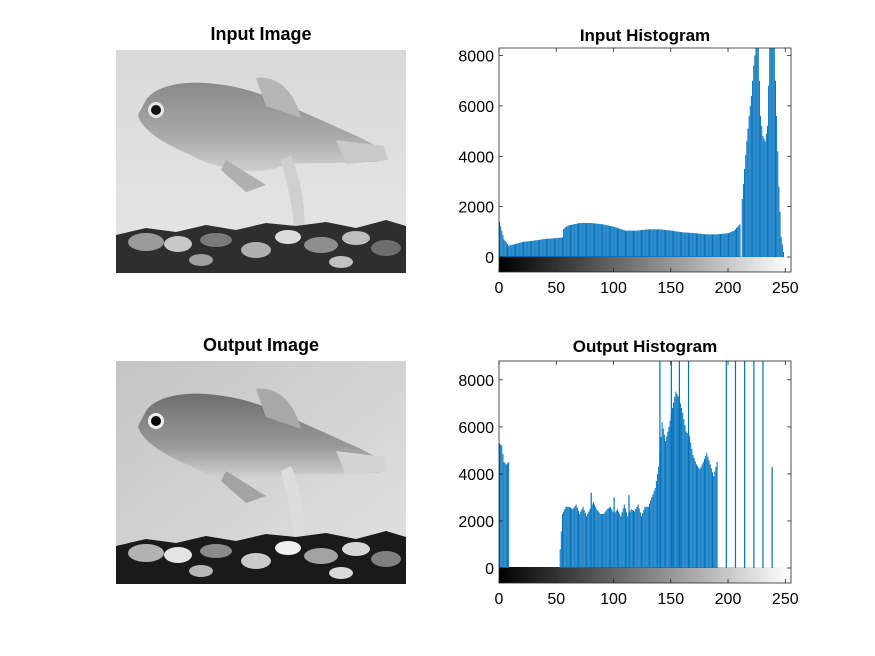 The height and width of the screenshot is (656, 875). Describe the element at coordinates (261, 34) in the screenshot. I see `input-image-title: Input Image` at that location.